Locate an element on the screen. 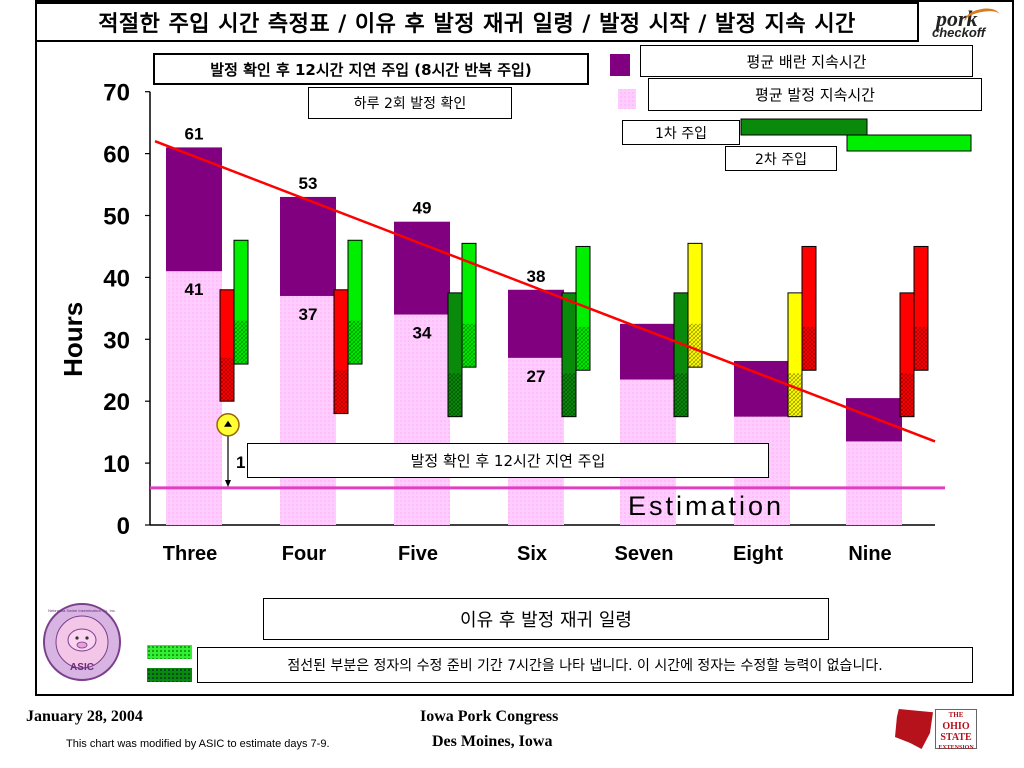  osu-line1: THE is located at coordinates (956, 715).